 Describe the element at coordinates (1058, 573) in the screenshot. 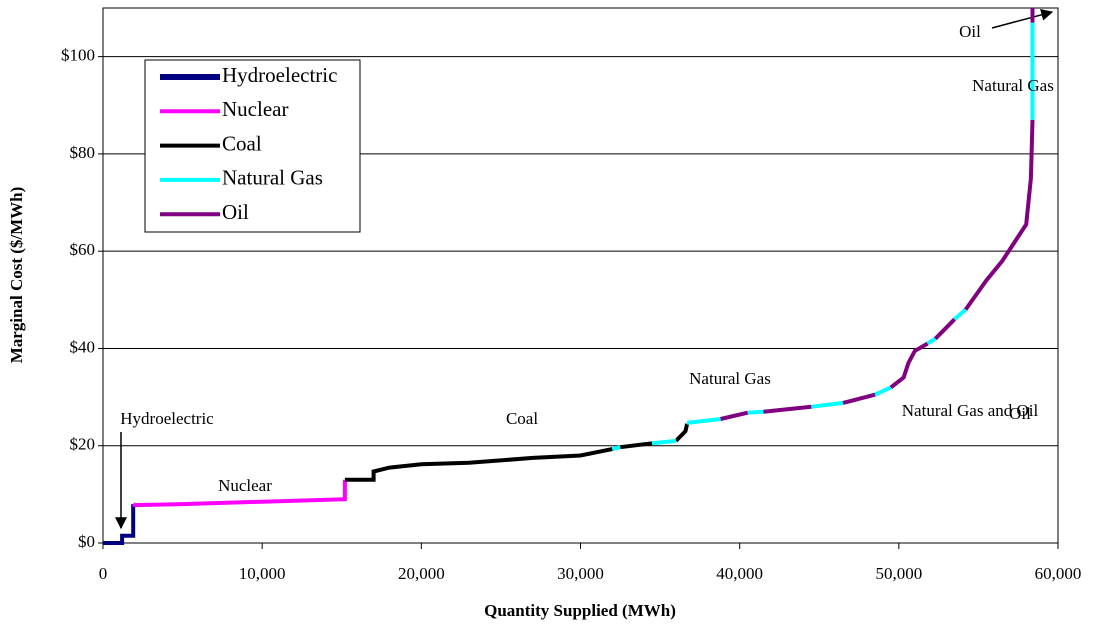

I see `x-tick-label: 60,000` at that location.